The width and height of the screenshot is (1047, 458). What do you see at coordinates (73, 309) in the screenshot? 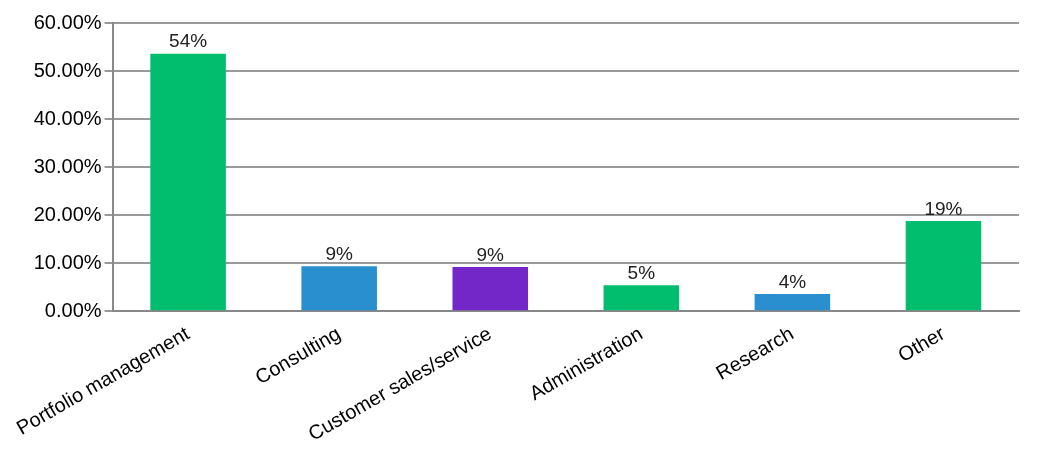
I see `y-tick-label: 0.00%` at bounding box center [73, 309].